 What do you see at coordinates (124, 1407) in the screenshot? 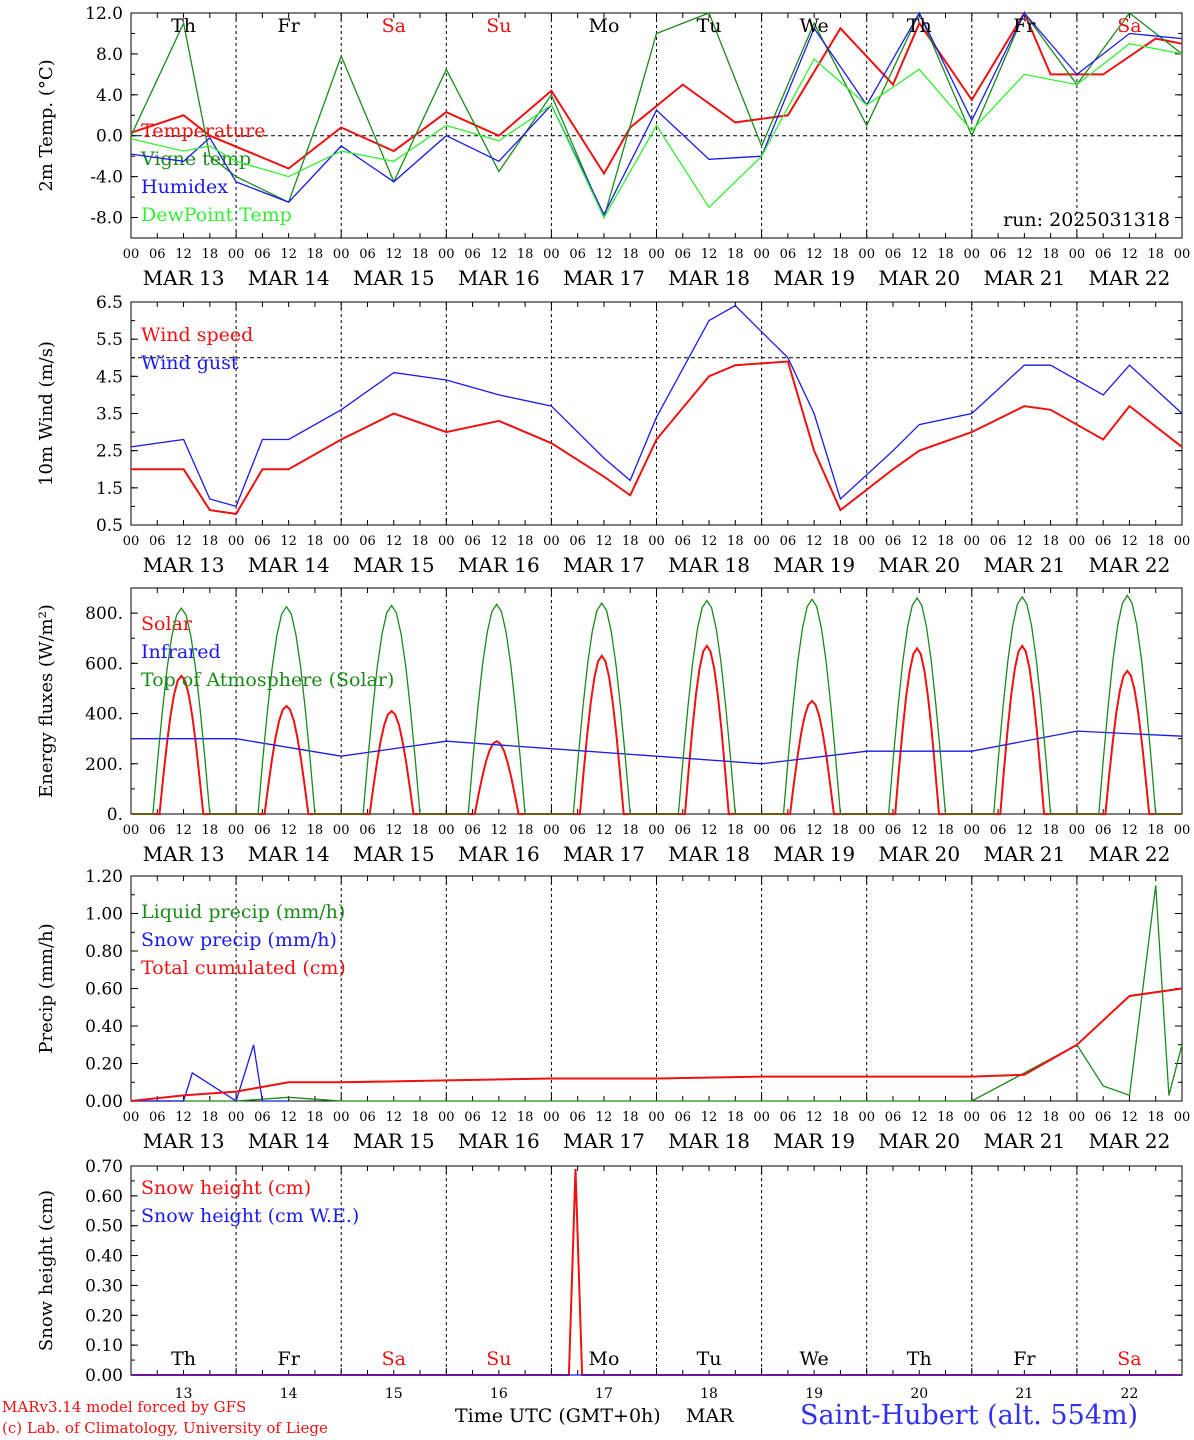
I see `model-credit: MARv3.14 model forced by GFS` at bounding box center [124, 1407].